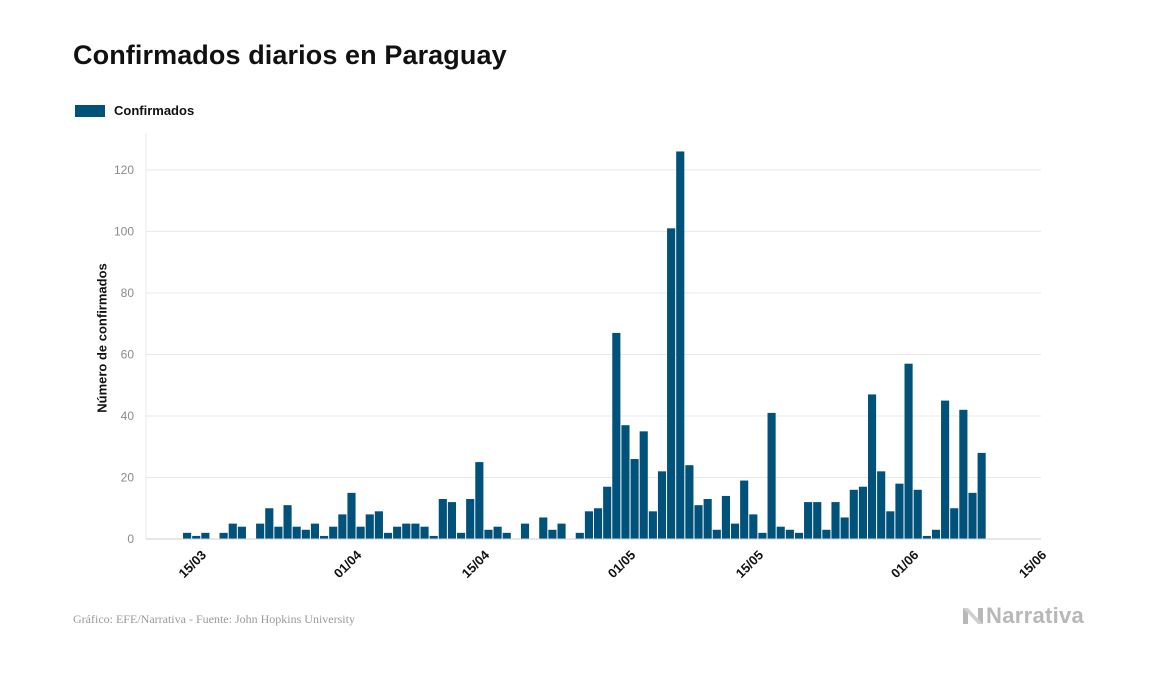 The height and width of the screenshot is (674, 1157). I want to click on narrativa-n-icon, so click(973, 616).